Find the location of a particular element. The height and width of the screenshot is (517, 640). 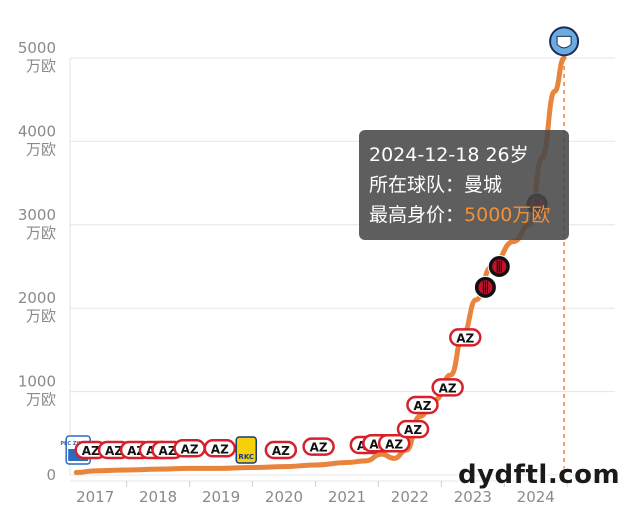

y-tick-label: 2000 is located at coordinates (37, 298).